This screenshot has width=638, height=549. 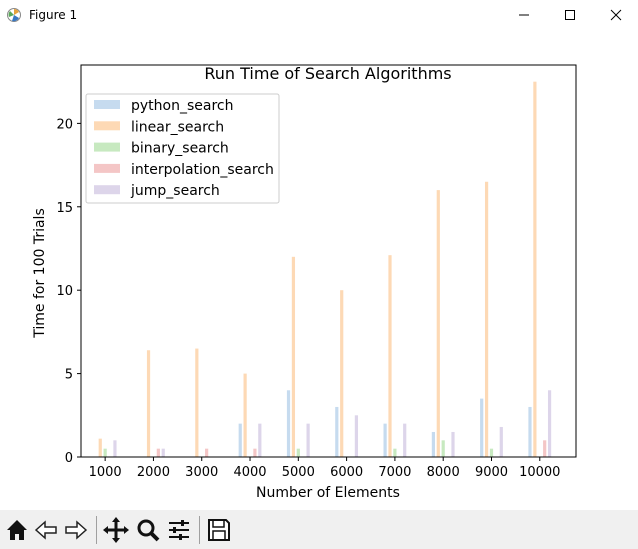 I want to click on pan-icon, so click(x=116, y=530).